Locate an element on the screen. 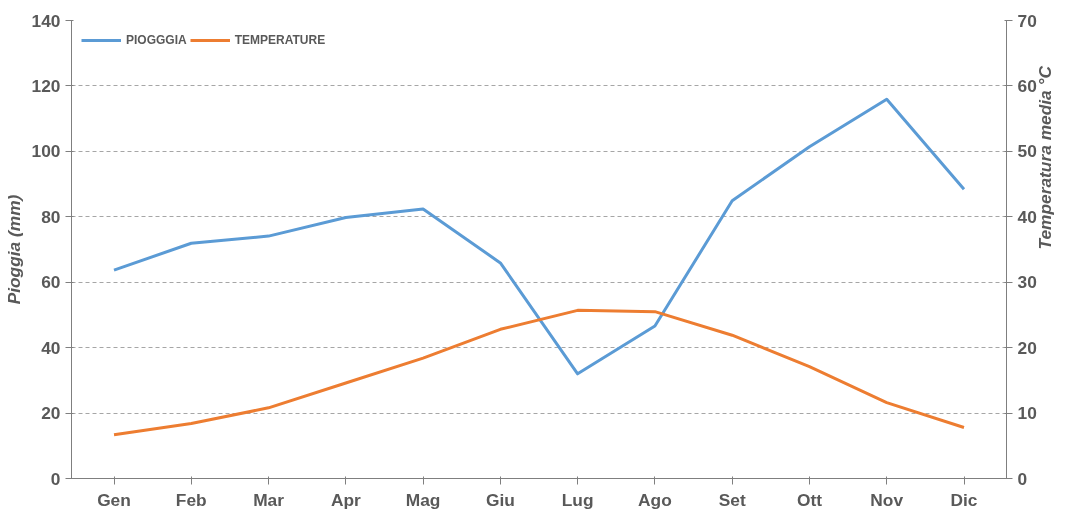 The height and width of the screenshot is (532, 1080). y2-tick-label: 10 is located at coordinates (1027, 413).